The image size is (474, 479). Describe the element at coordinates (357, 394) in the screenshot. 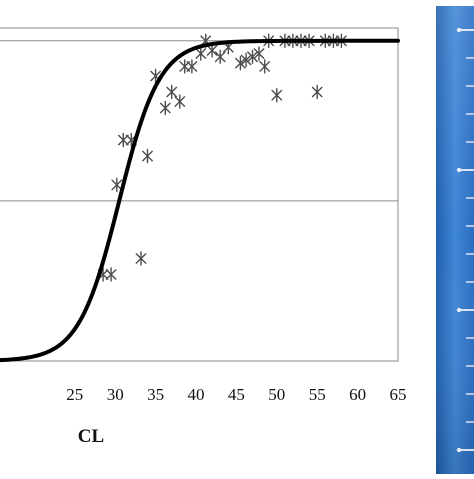

I see `x-tick-label-7: 60` at that location.